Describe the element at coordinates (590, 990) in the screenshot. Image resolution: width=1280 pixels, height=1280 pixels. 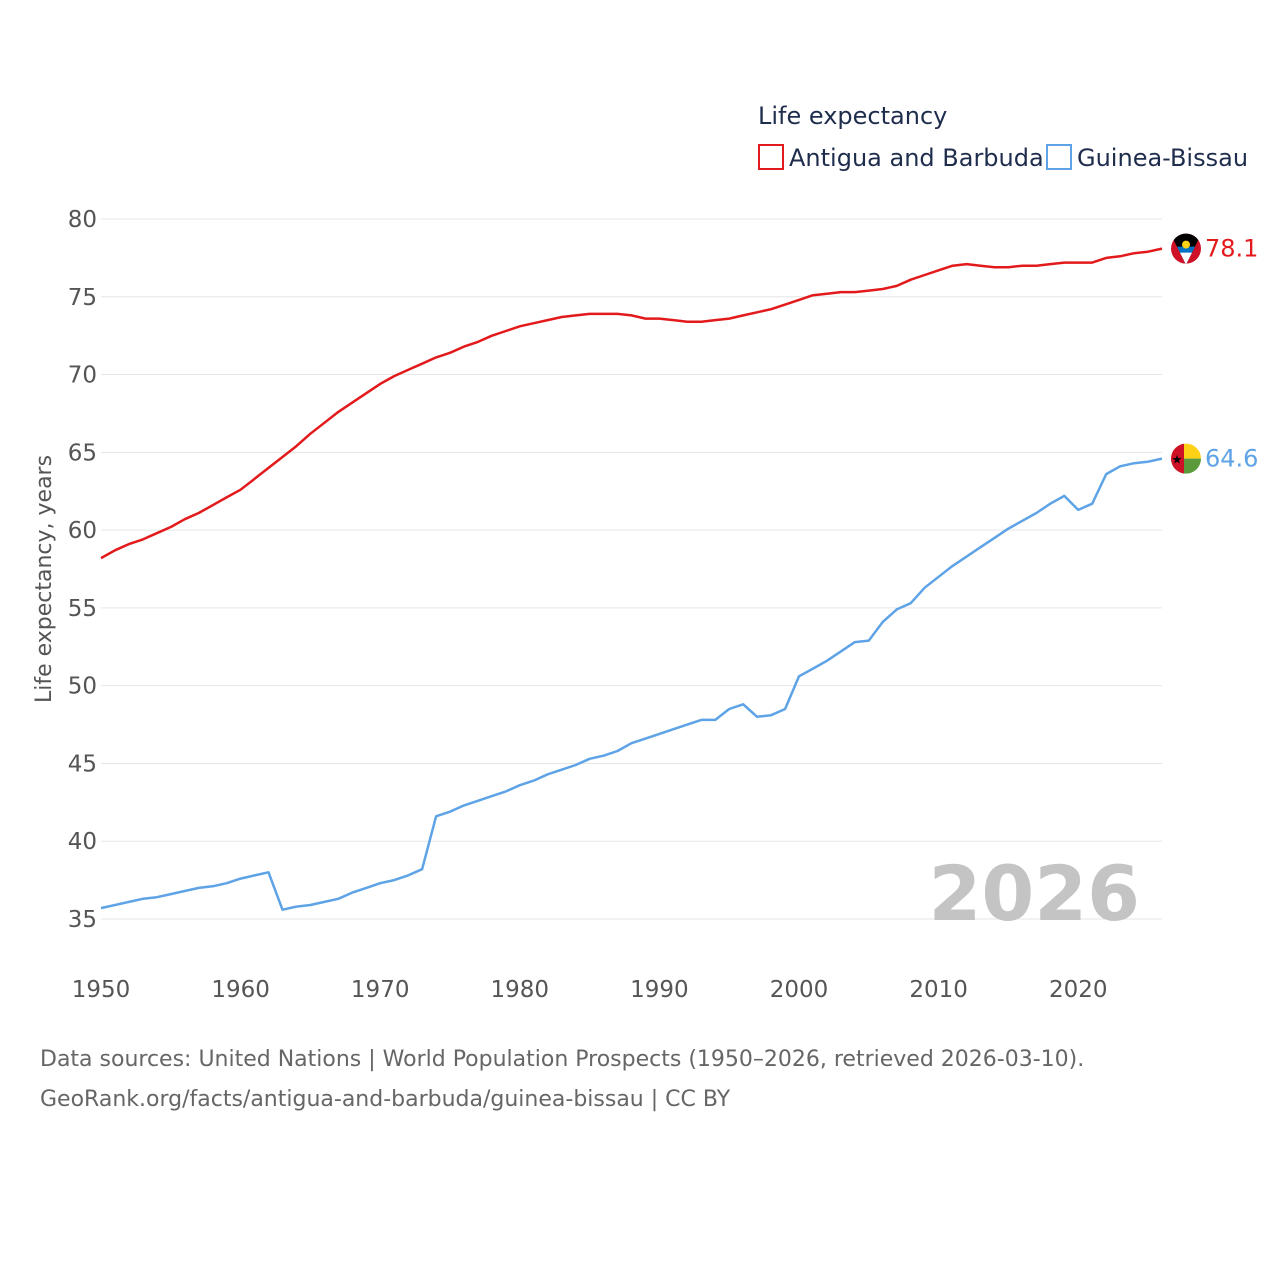
I see `x-axis-ticks: 1950 1960 1970 1980 1990 2000 2010 2020` at that location.